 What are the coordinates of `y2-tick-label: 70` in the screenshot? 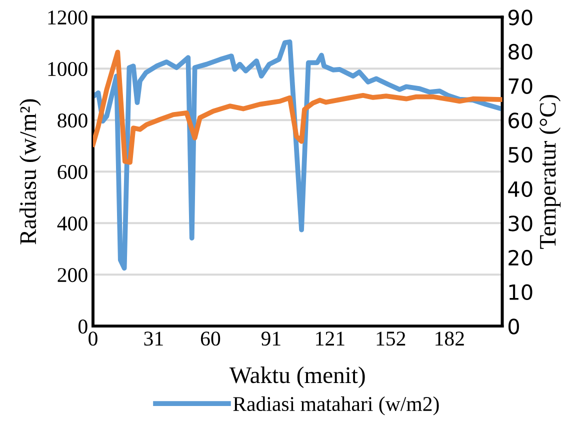 It's located at (520, 86).